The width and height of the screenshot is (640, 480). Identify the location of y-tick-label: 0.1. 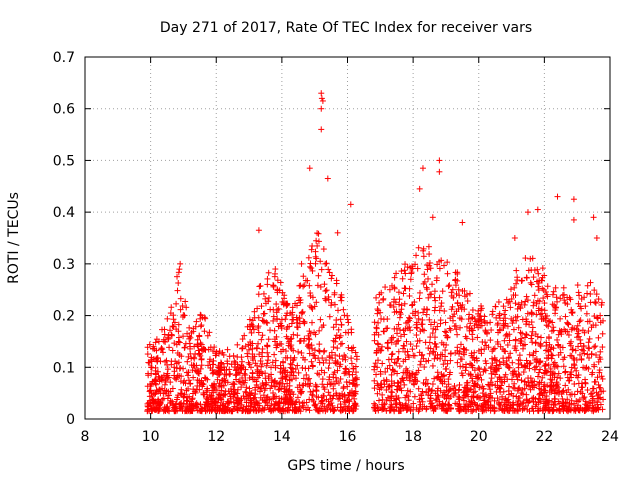
(64, 368).